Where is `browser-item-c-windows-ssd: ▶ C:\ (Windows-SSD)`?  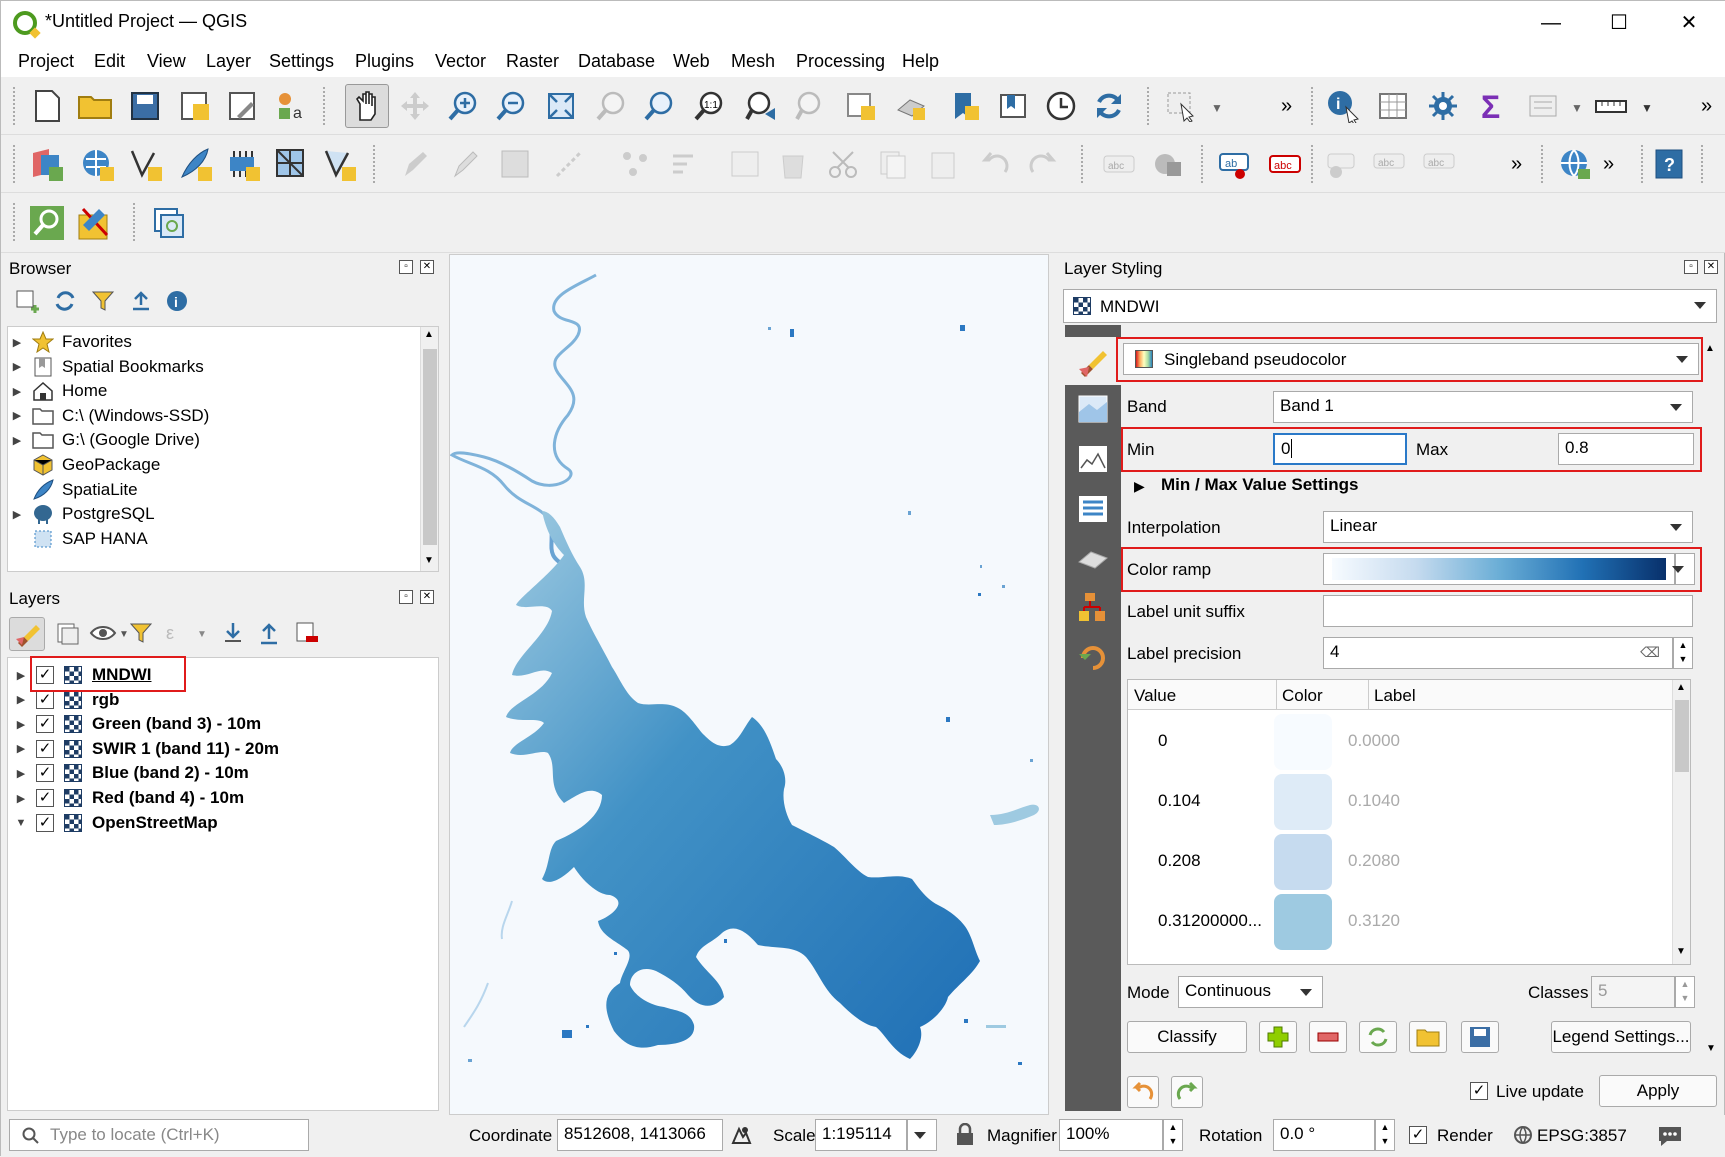 browser-item-c-windows-ssd: ▶ C:\ (Windows-SSD) is located at coordinates (109, 416).